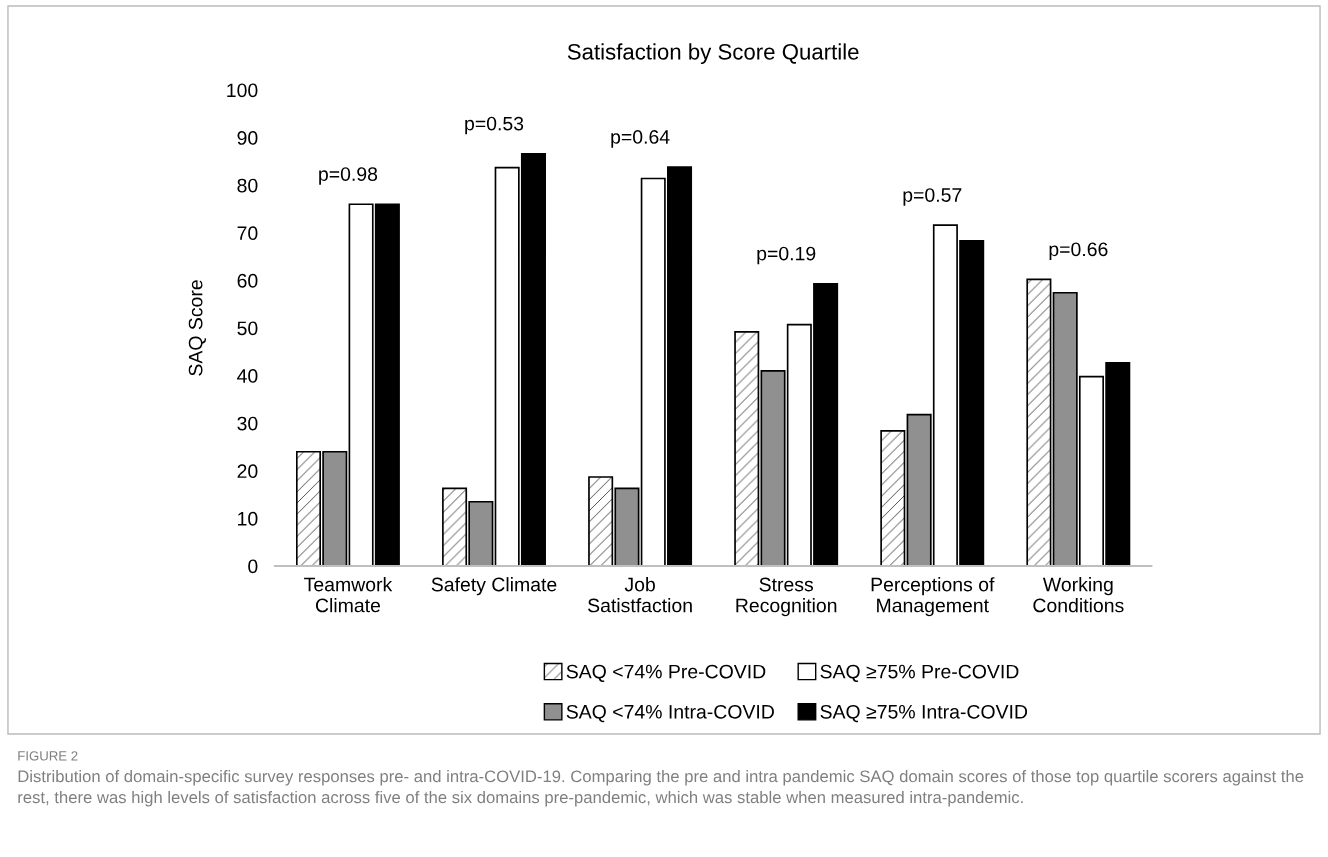 This screenshot has height=857, width=1328. What do you see at coordinates (247, 471) in the screenshot?
I see `y-tick-label: 20` at bounding box center [247, 471].